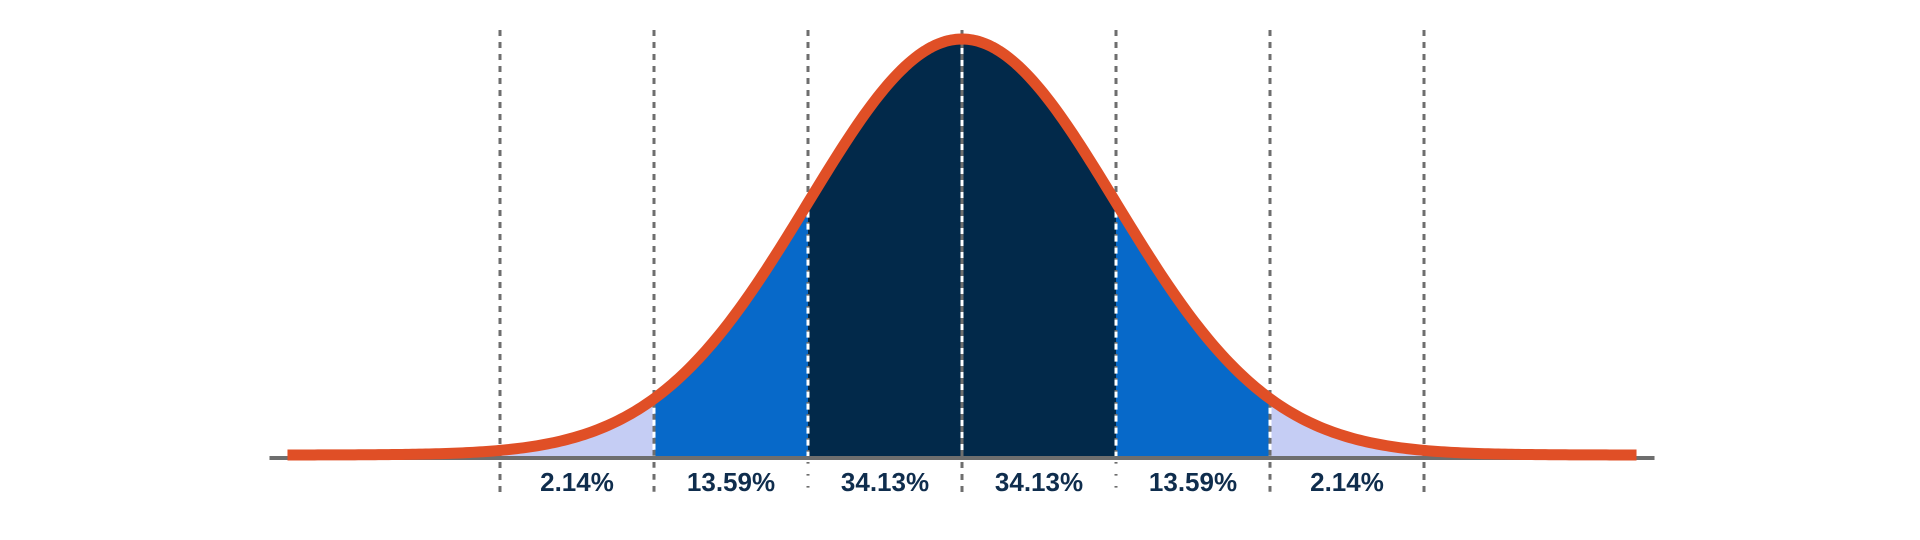  Describe the element at coordinates (885, 482) in the screenshot. I see `percent-label-3: 34.13%` at that location.